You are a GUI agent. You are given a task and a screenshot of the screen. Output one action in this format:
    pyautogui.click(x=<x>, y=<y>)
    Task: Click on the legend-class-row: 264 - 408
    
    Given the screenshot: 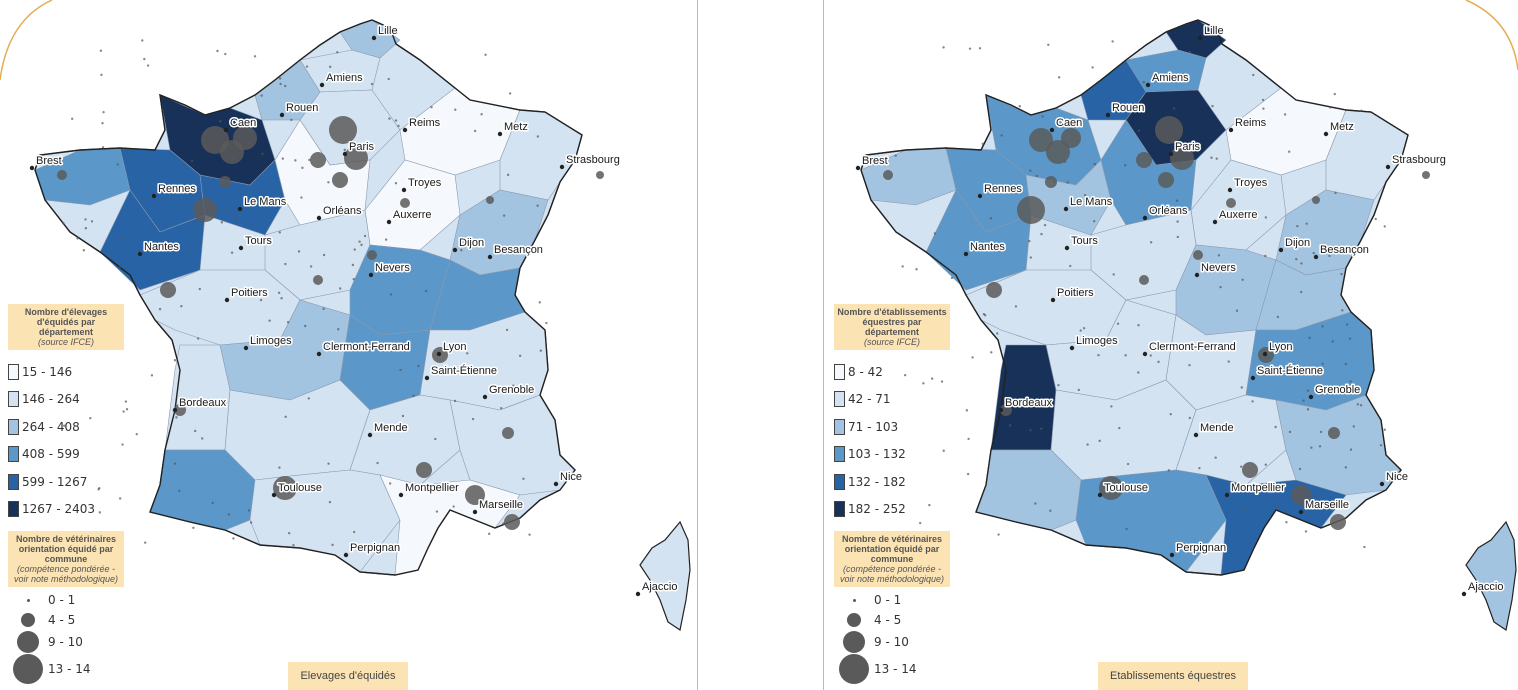 What is the action you would take?
    pyautogui.click(x=68, y=427)
    